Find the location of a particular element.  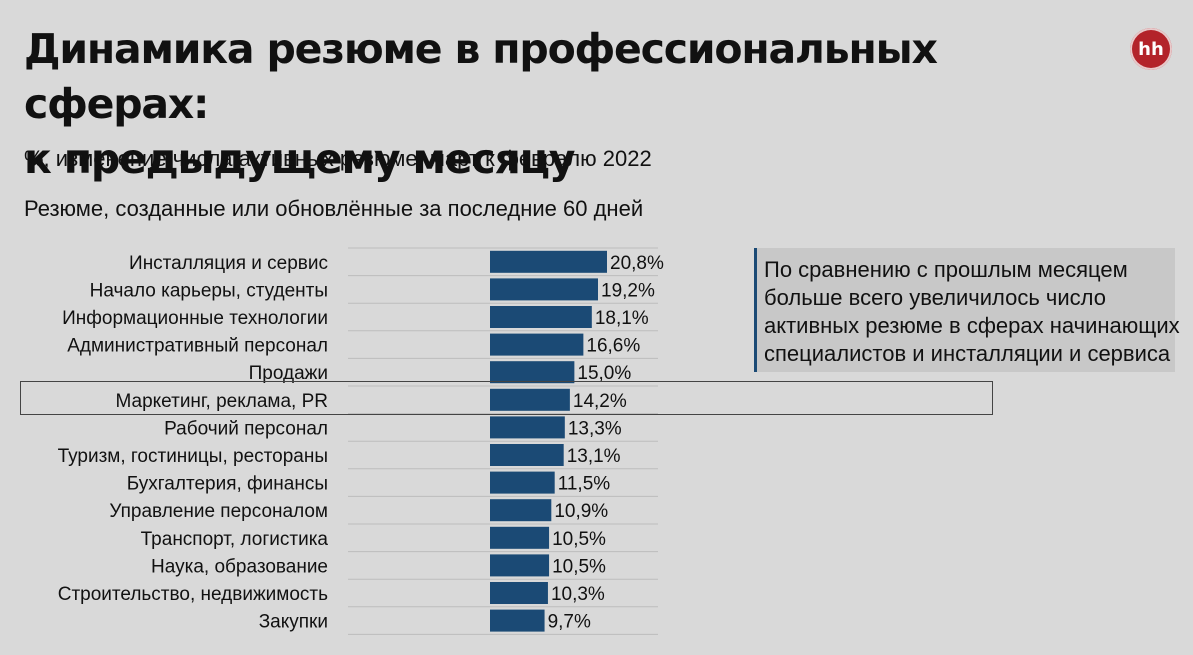

category-label: Наука, образование is located at coordinates (239, 566).